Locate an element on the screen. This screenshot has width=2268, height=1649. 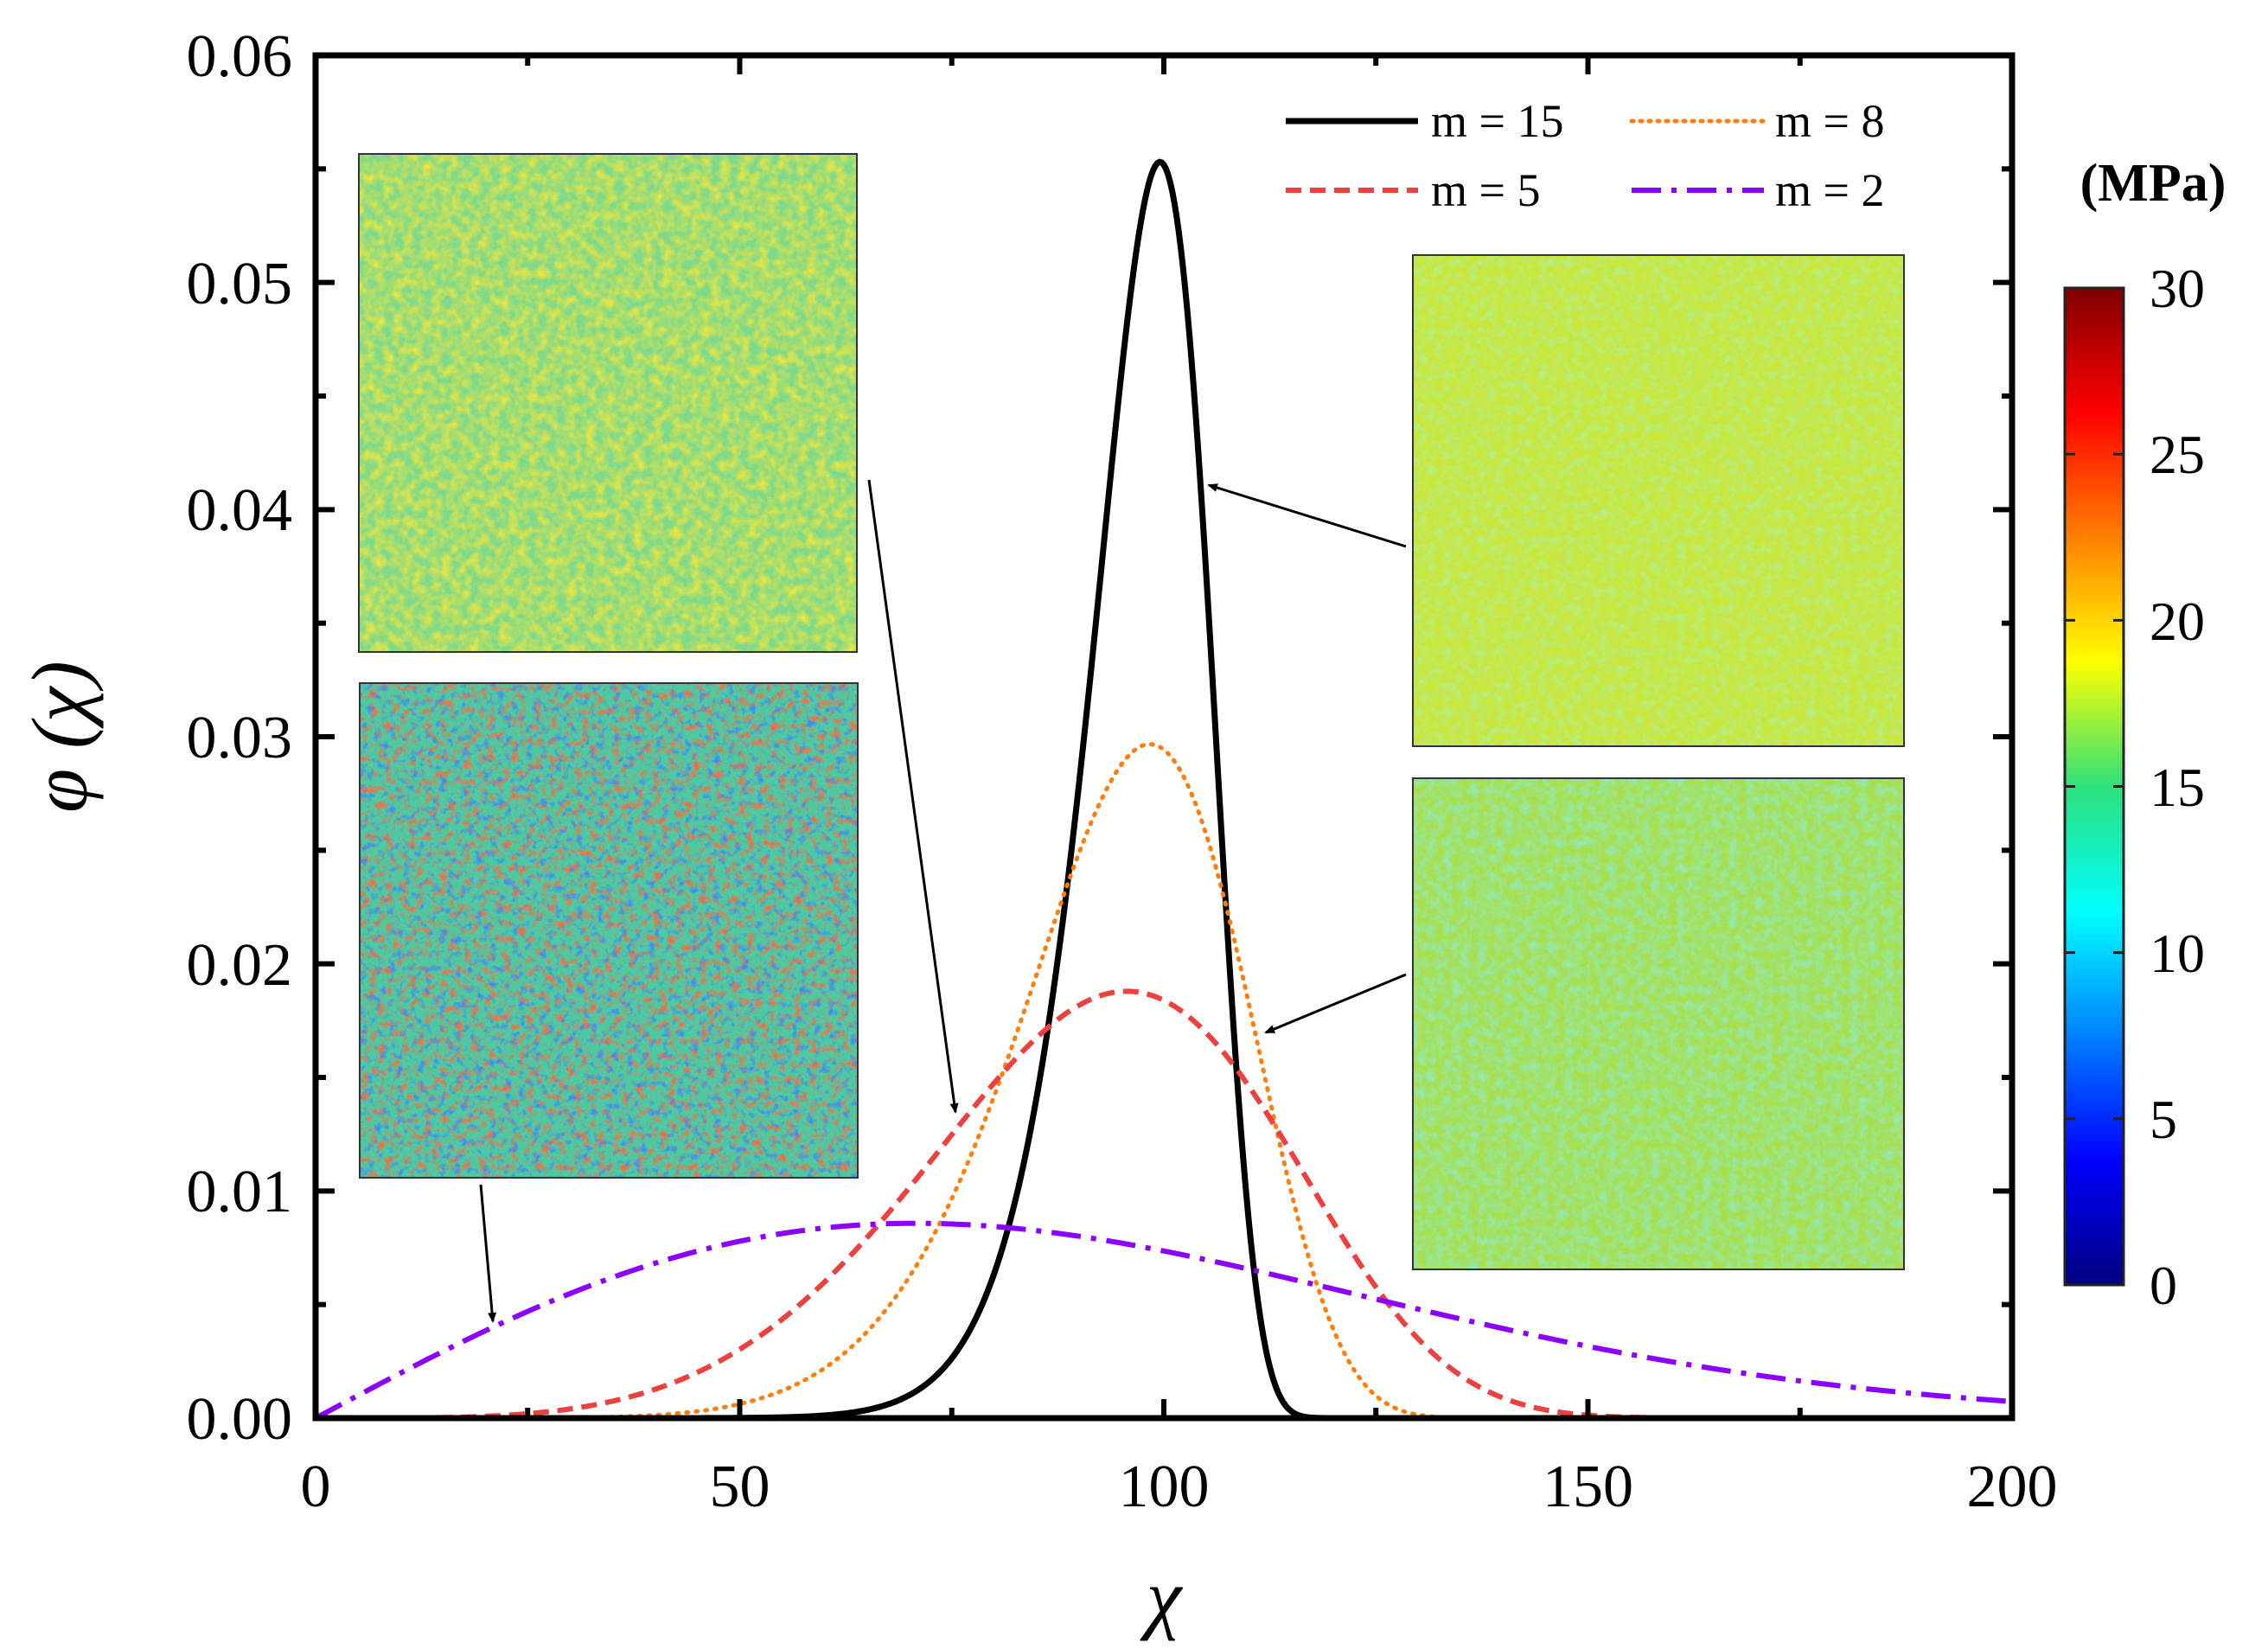
y-axis: 0.00 0.01 0.02 0.03 0.04 0.05 0.06 φ (χ) is located at coordinates (154, 738).